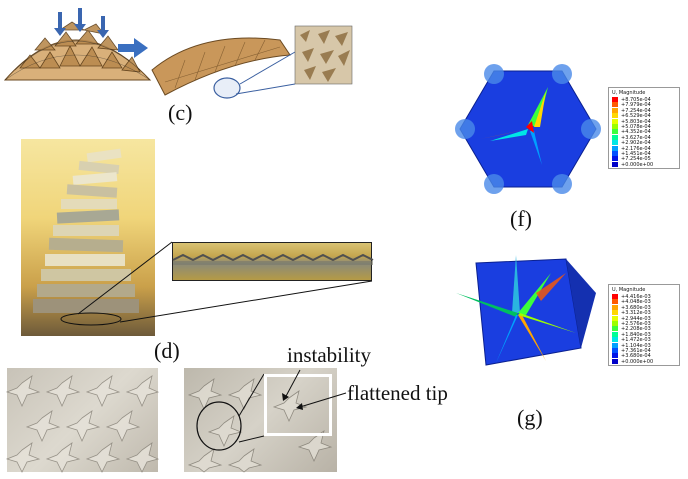 The height and width of the screenshot is (479, 688). What do you see at coordinates (636, 340) in the screenshot?
I see `legend-g-value: +1.472e-03` at bounding box center [636, 340].